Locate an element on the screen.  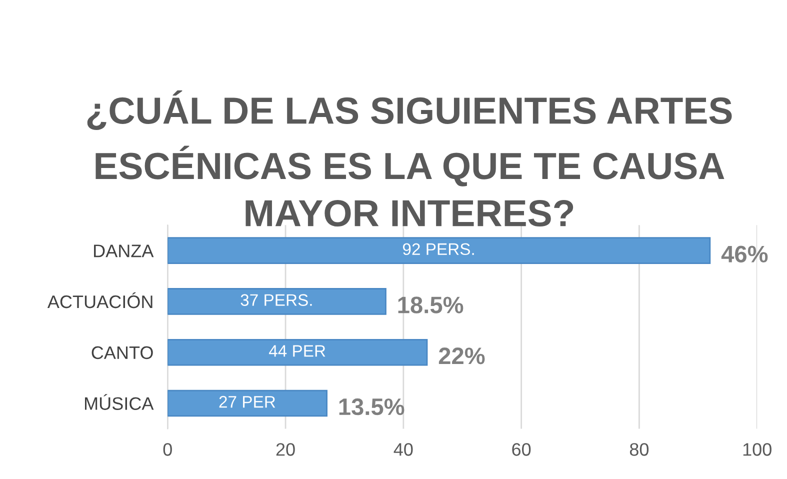
data-label: 44 PER is located at coordinates (297, 351).